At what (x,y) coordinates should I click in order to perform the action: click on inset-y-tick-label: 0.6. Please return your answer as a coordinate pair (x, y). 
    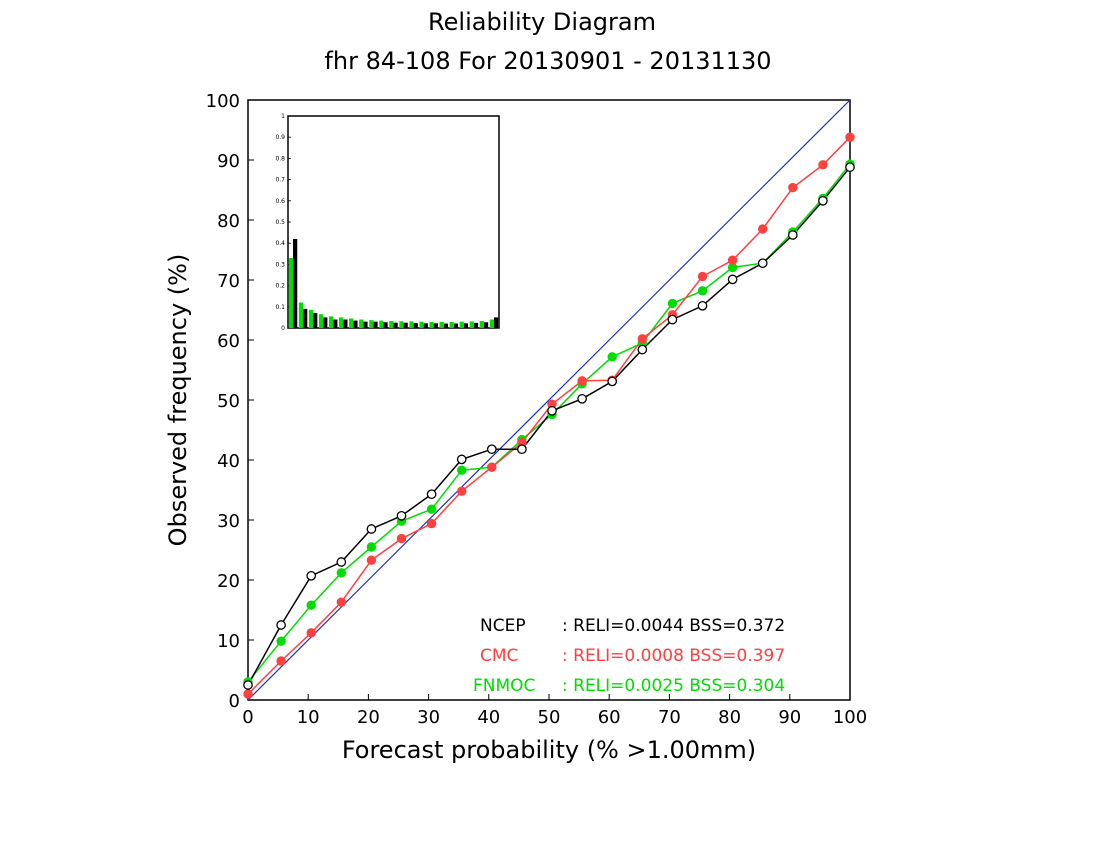
    Looking at the image, I should click on (280, 201).